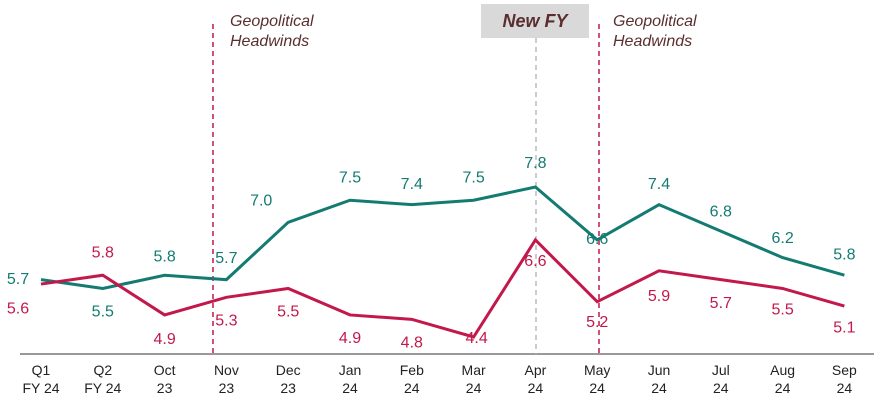 The image size is (874, 403). What do you see at coordinates (164, 379) in the screenshot?
I see `x-tick-label: Oct 23` at bounding box center [164, 379].